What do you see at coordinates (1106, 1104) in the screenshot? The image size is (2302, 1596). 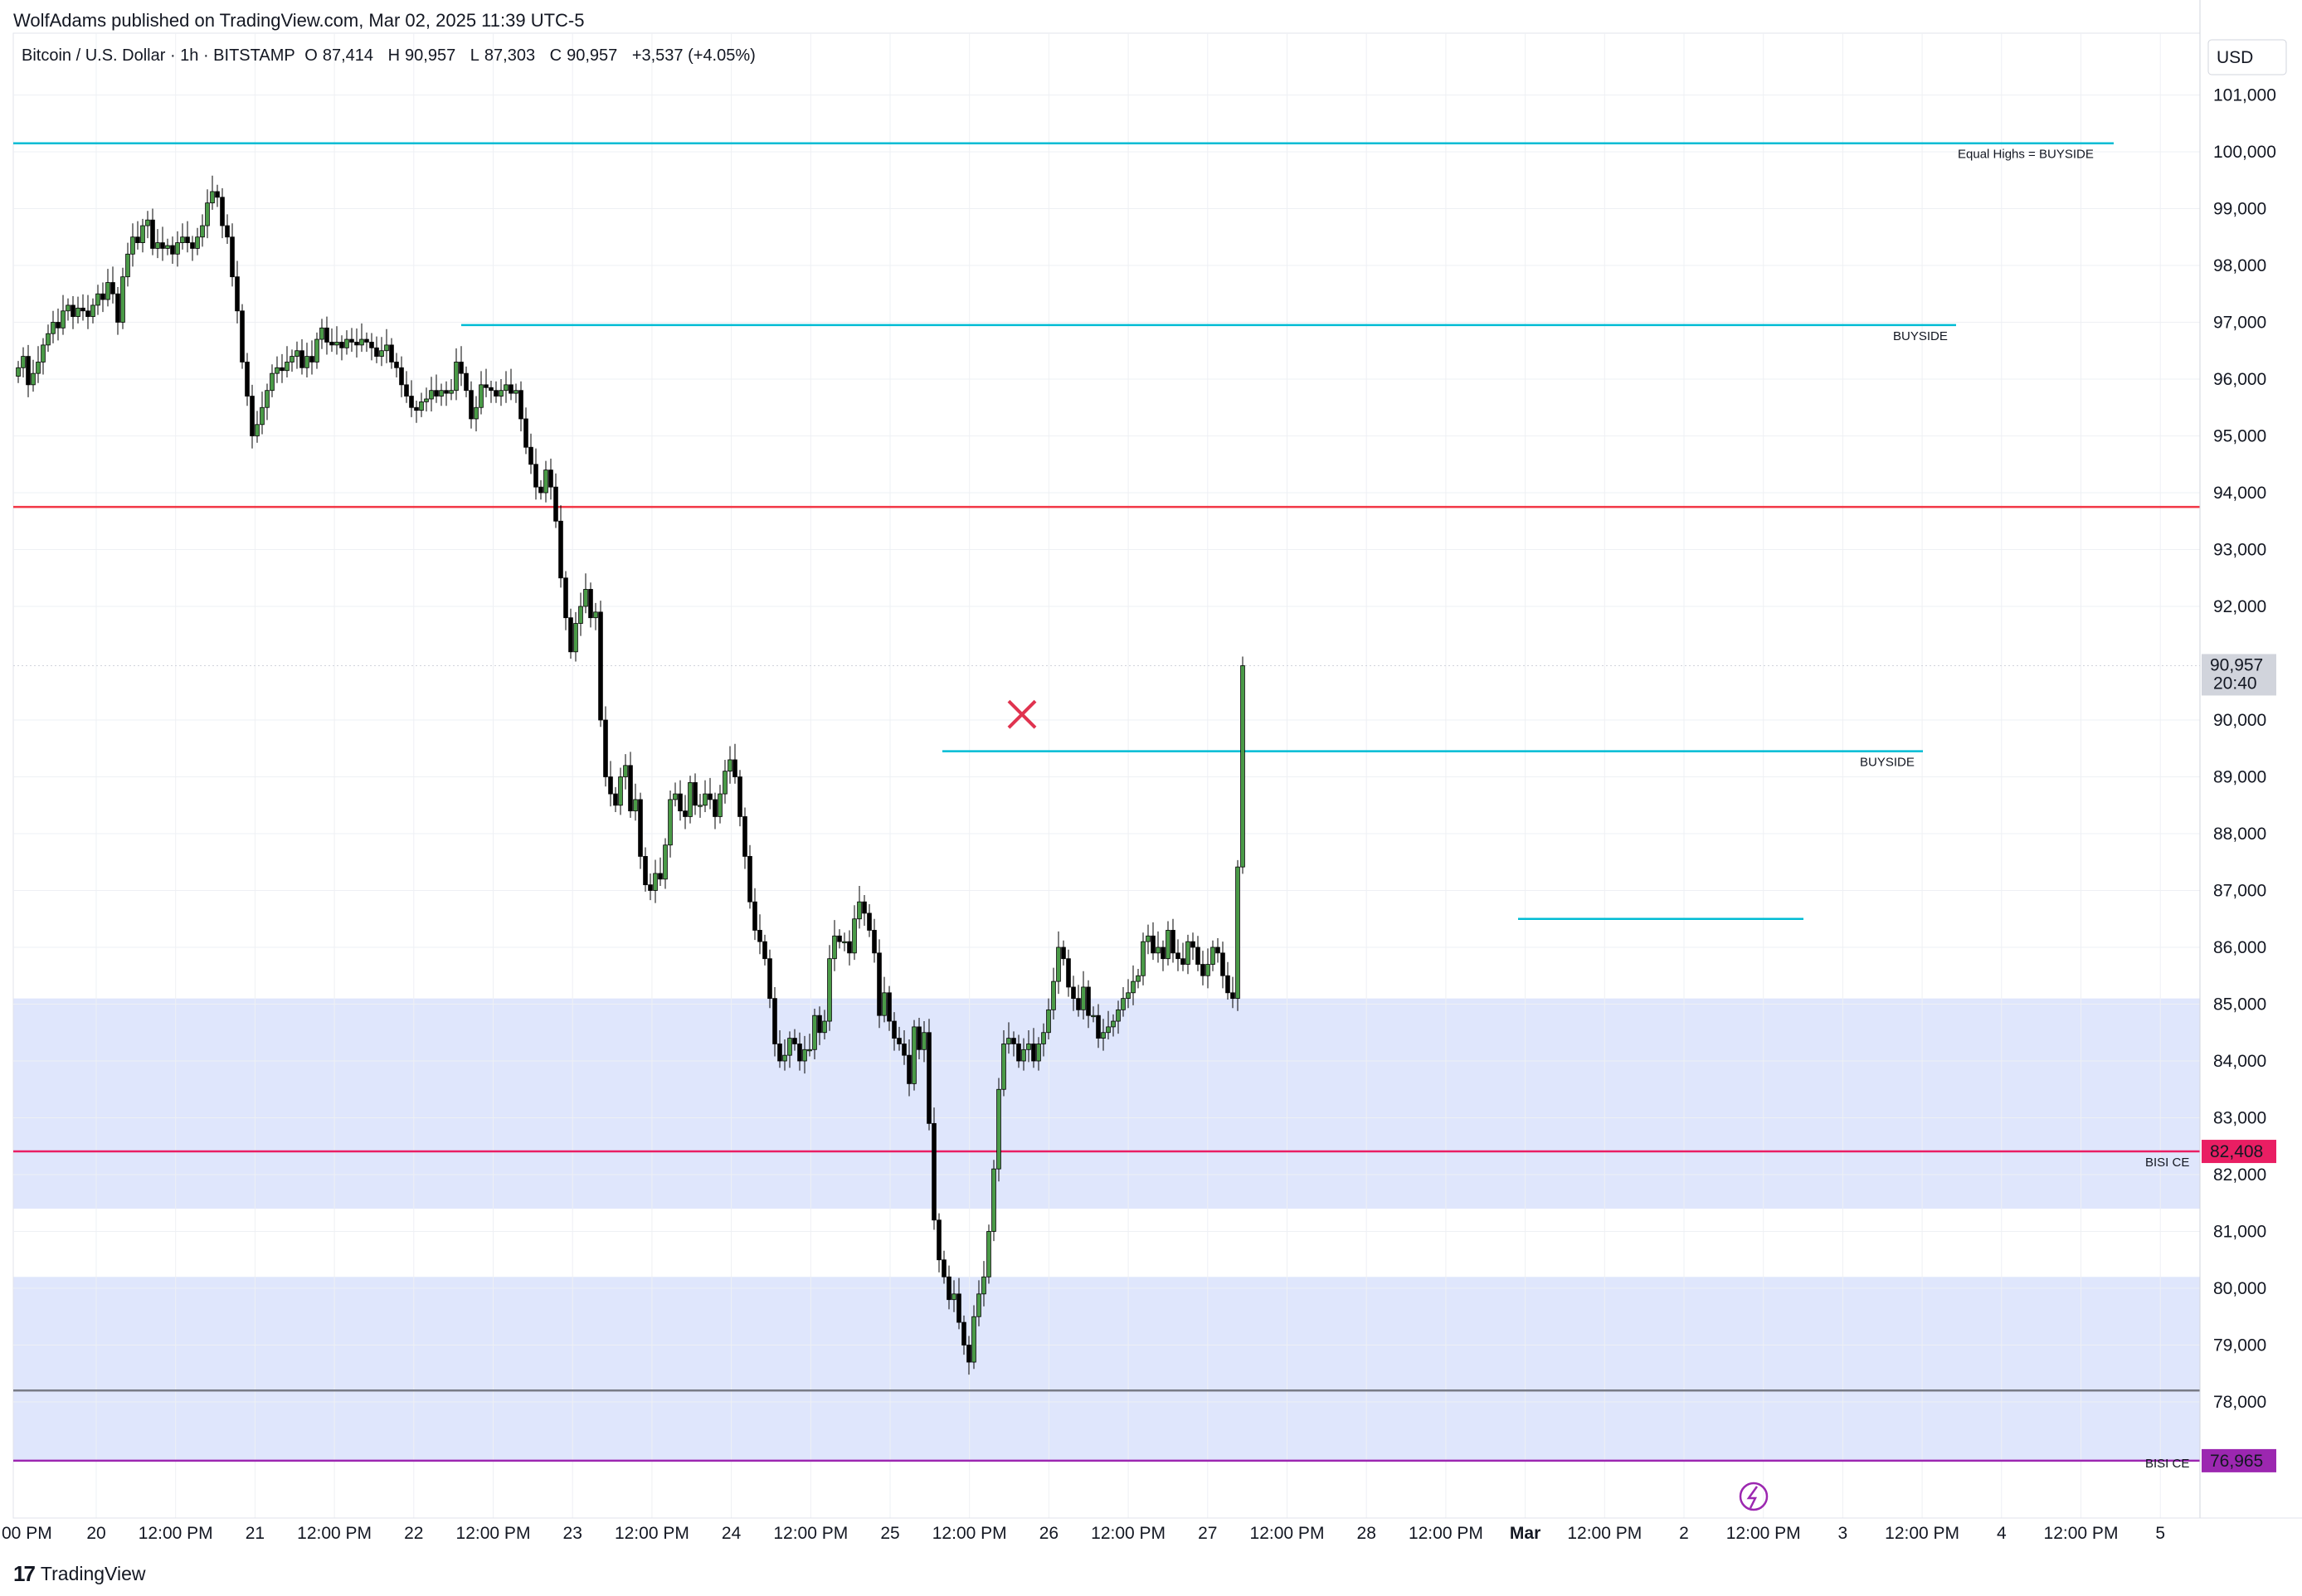 I see `fvg-zone` at bounding box center [1106, 1104].